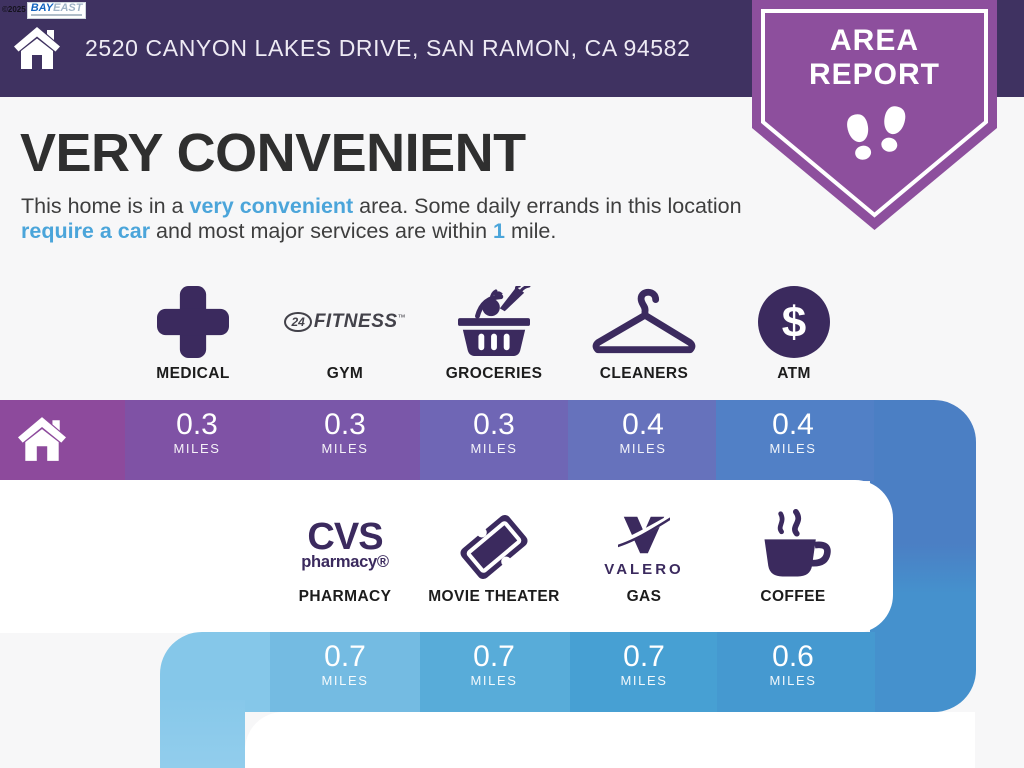 The height and width of the screenshot is (768, 1024). Describe the element at coordinates (644, 373) in the screenshot. I see `category-label: CLEANERS` at that location.